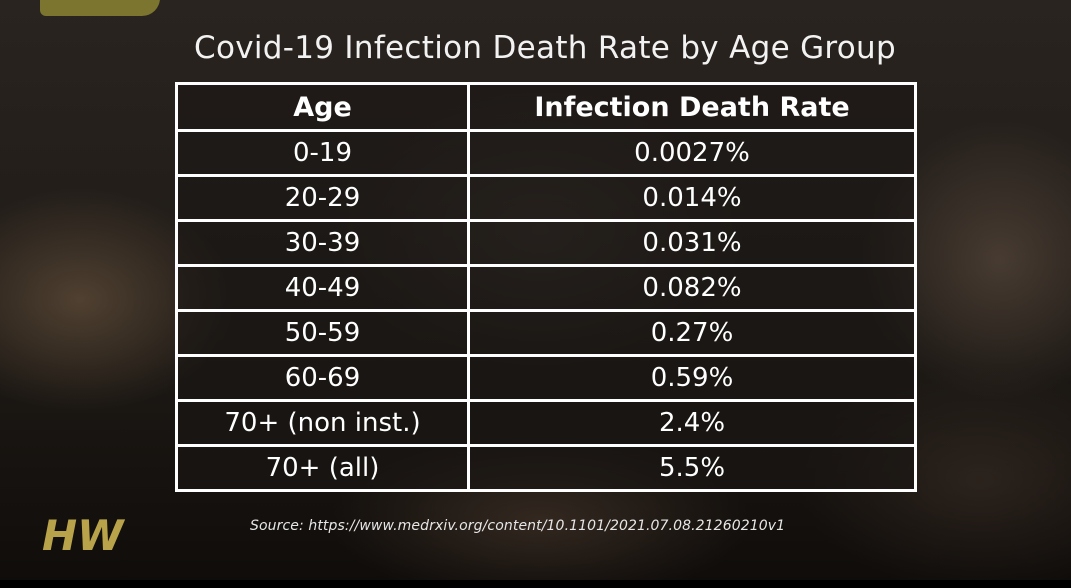 The width and height of the screenshot is (1071, 588). Describe the element at coordinates (692, 288) in the screenshot. I see `death-rate-cell: 0.082%` at that location.